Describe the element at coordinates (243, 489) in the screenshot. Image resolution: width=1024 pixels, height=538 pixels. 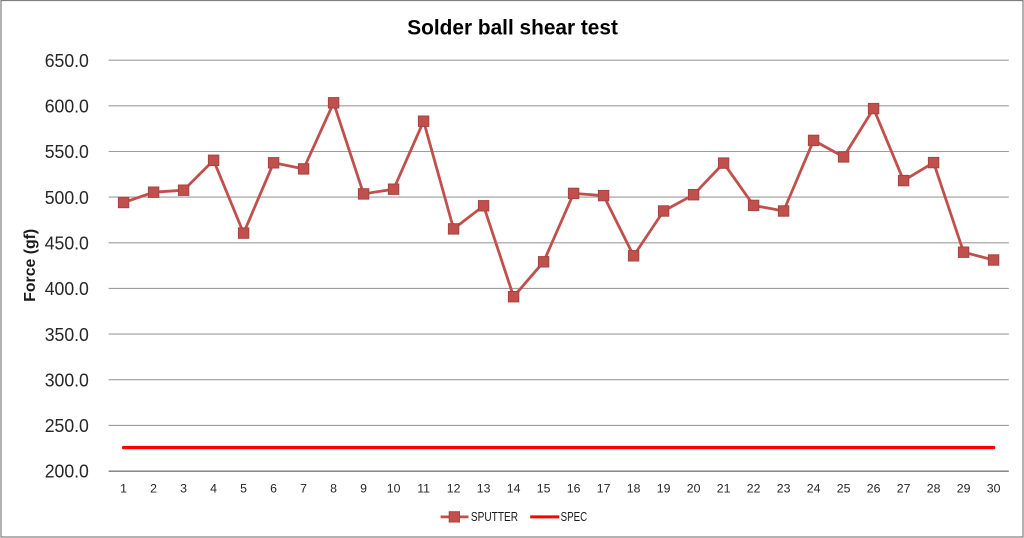
I see `svg-text: 5` at that location.